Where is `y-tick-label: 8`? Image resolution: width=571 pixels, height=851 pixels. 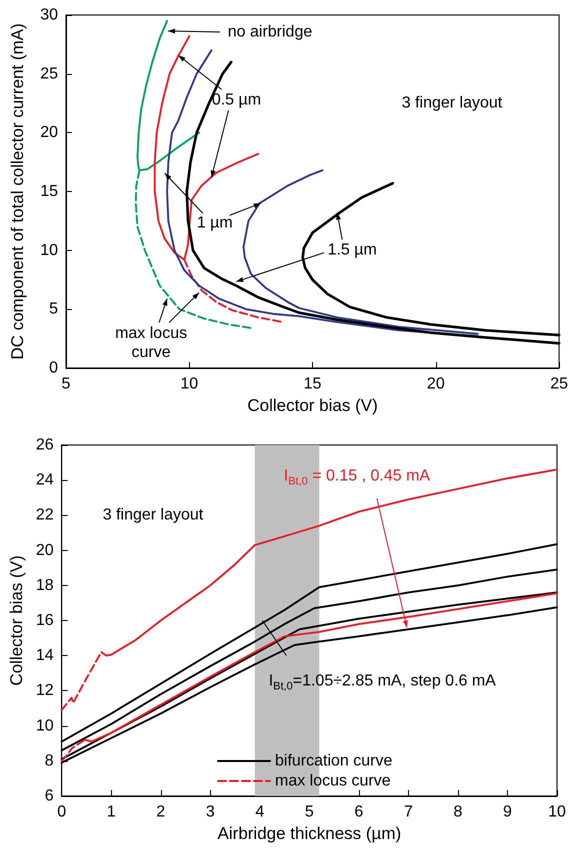 y-tick-label: 8 is located at coordinates (49, 761).